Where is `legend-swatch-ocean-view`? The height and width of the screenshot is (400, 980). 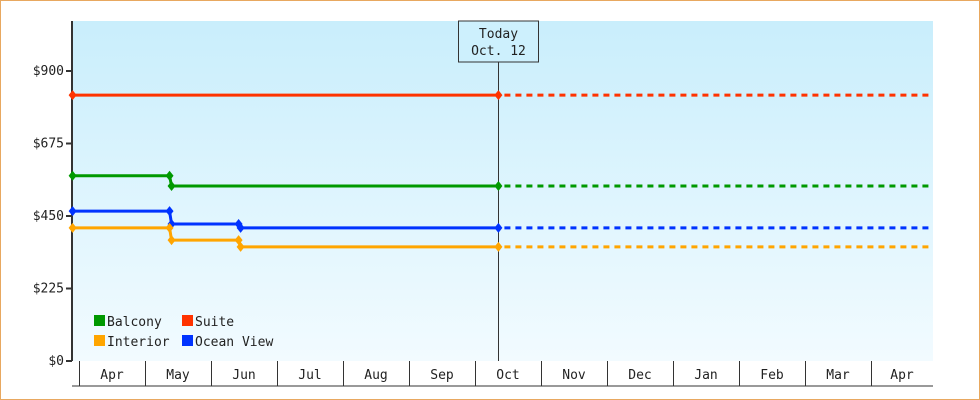 legend-swatch-ocean-view is located at coordinates (187, 340).